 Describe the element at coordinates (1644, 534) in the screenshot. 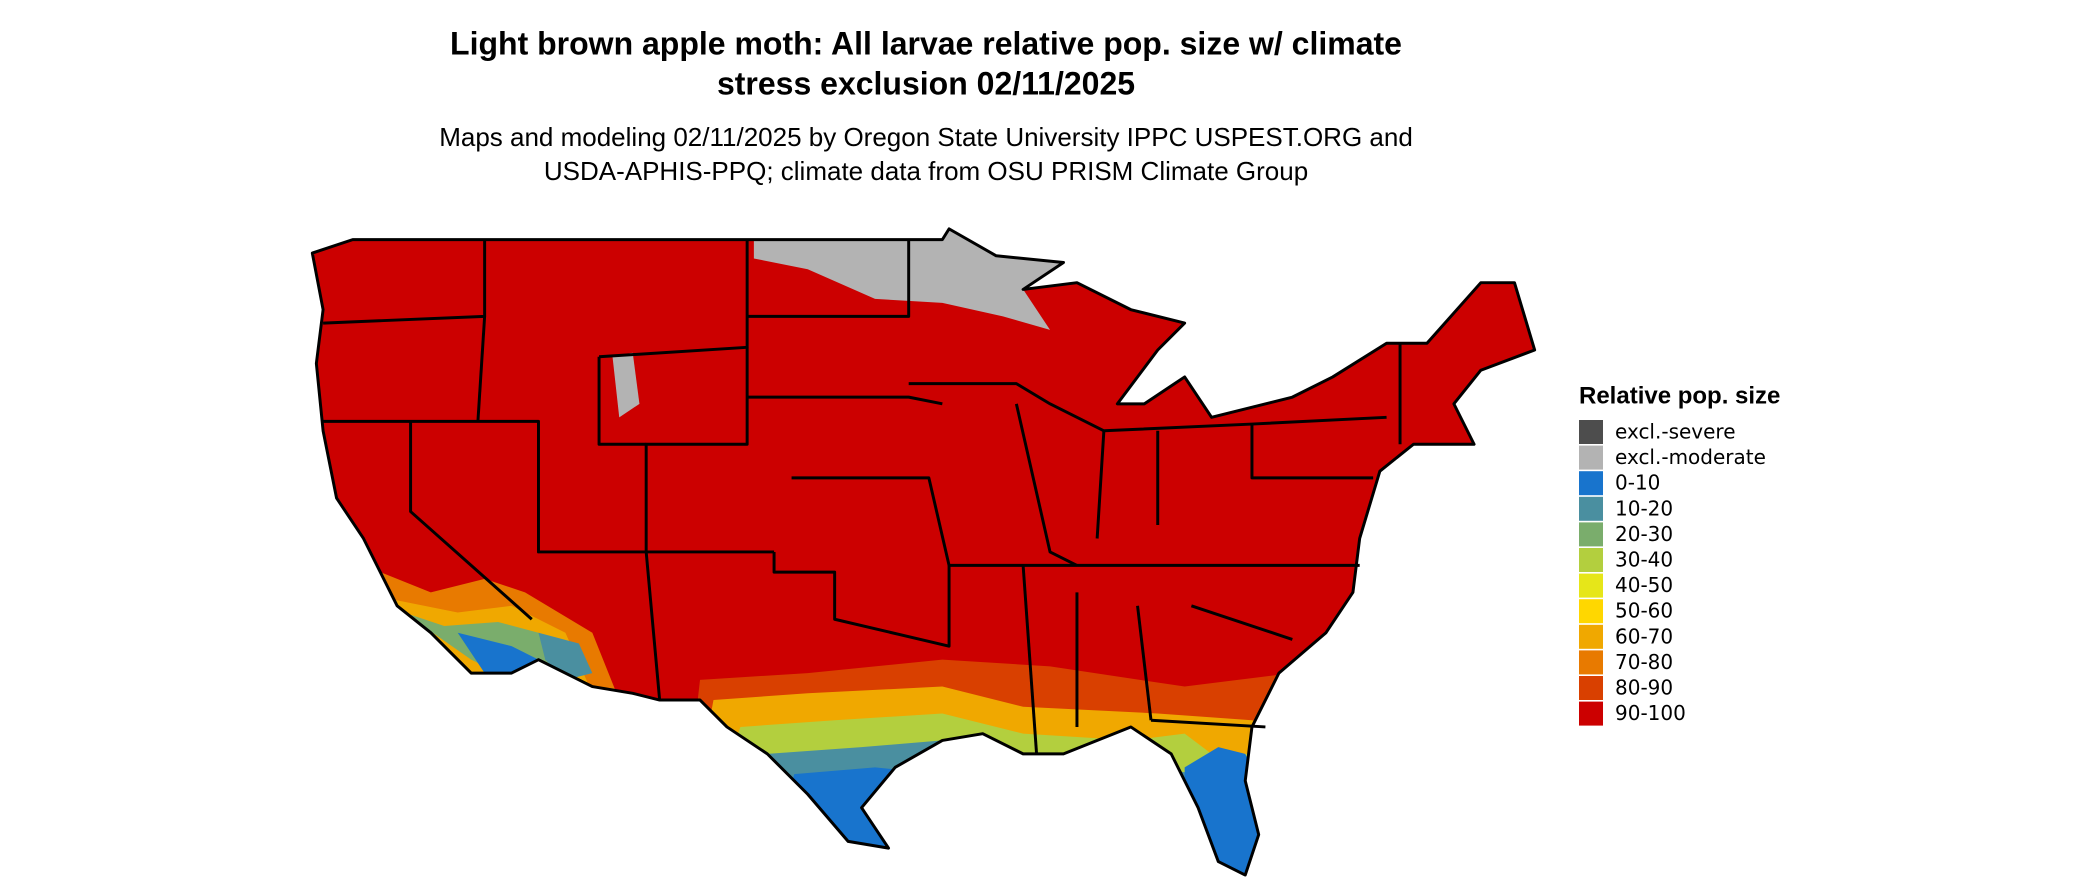

I see `legend-label: 20-30` at that location.